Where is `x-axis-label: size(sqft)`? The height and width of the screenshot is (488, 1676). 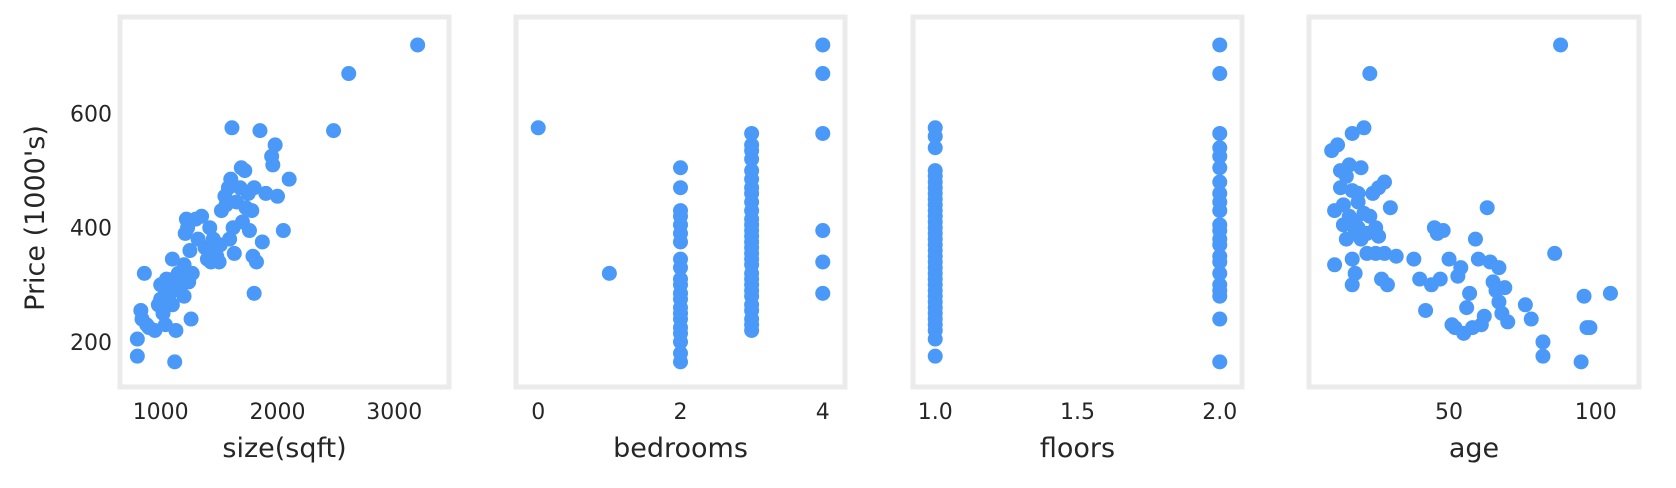 x-axis-label: size(sqft) is located at coordinates (284, 448).